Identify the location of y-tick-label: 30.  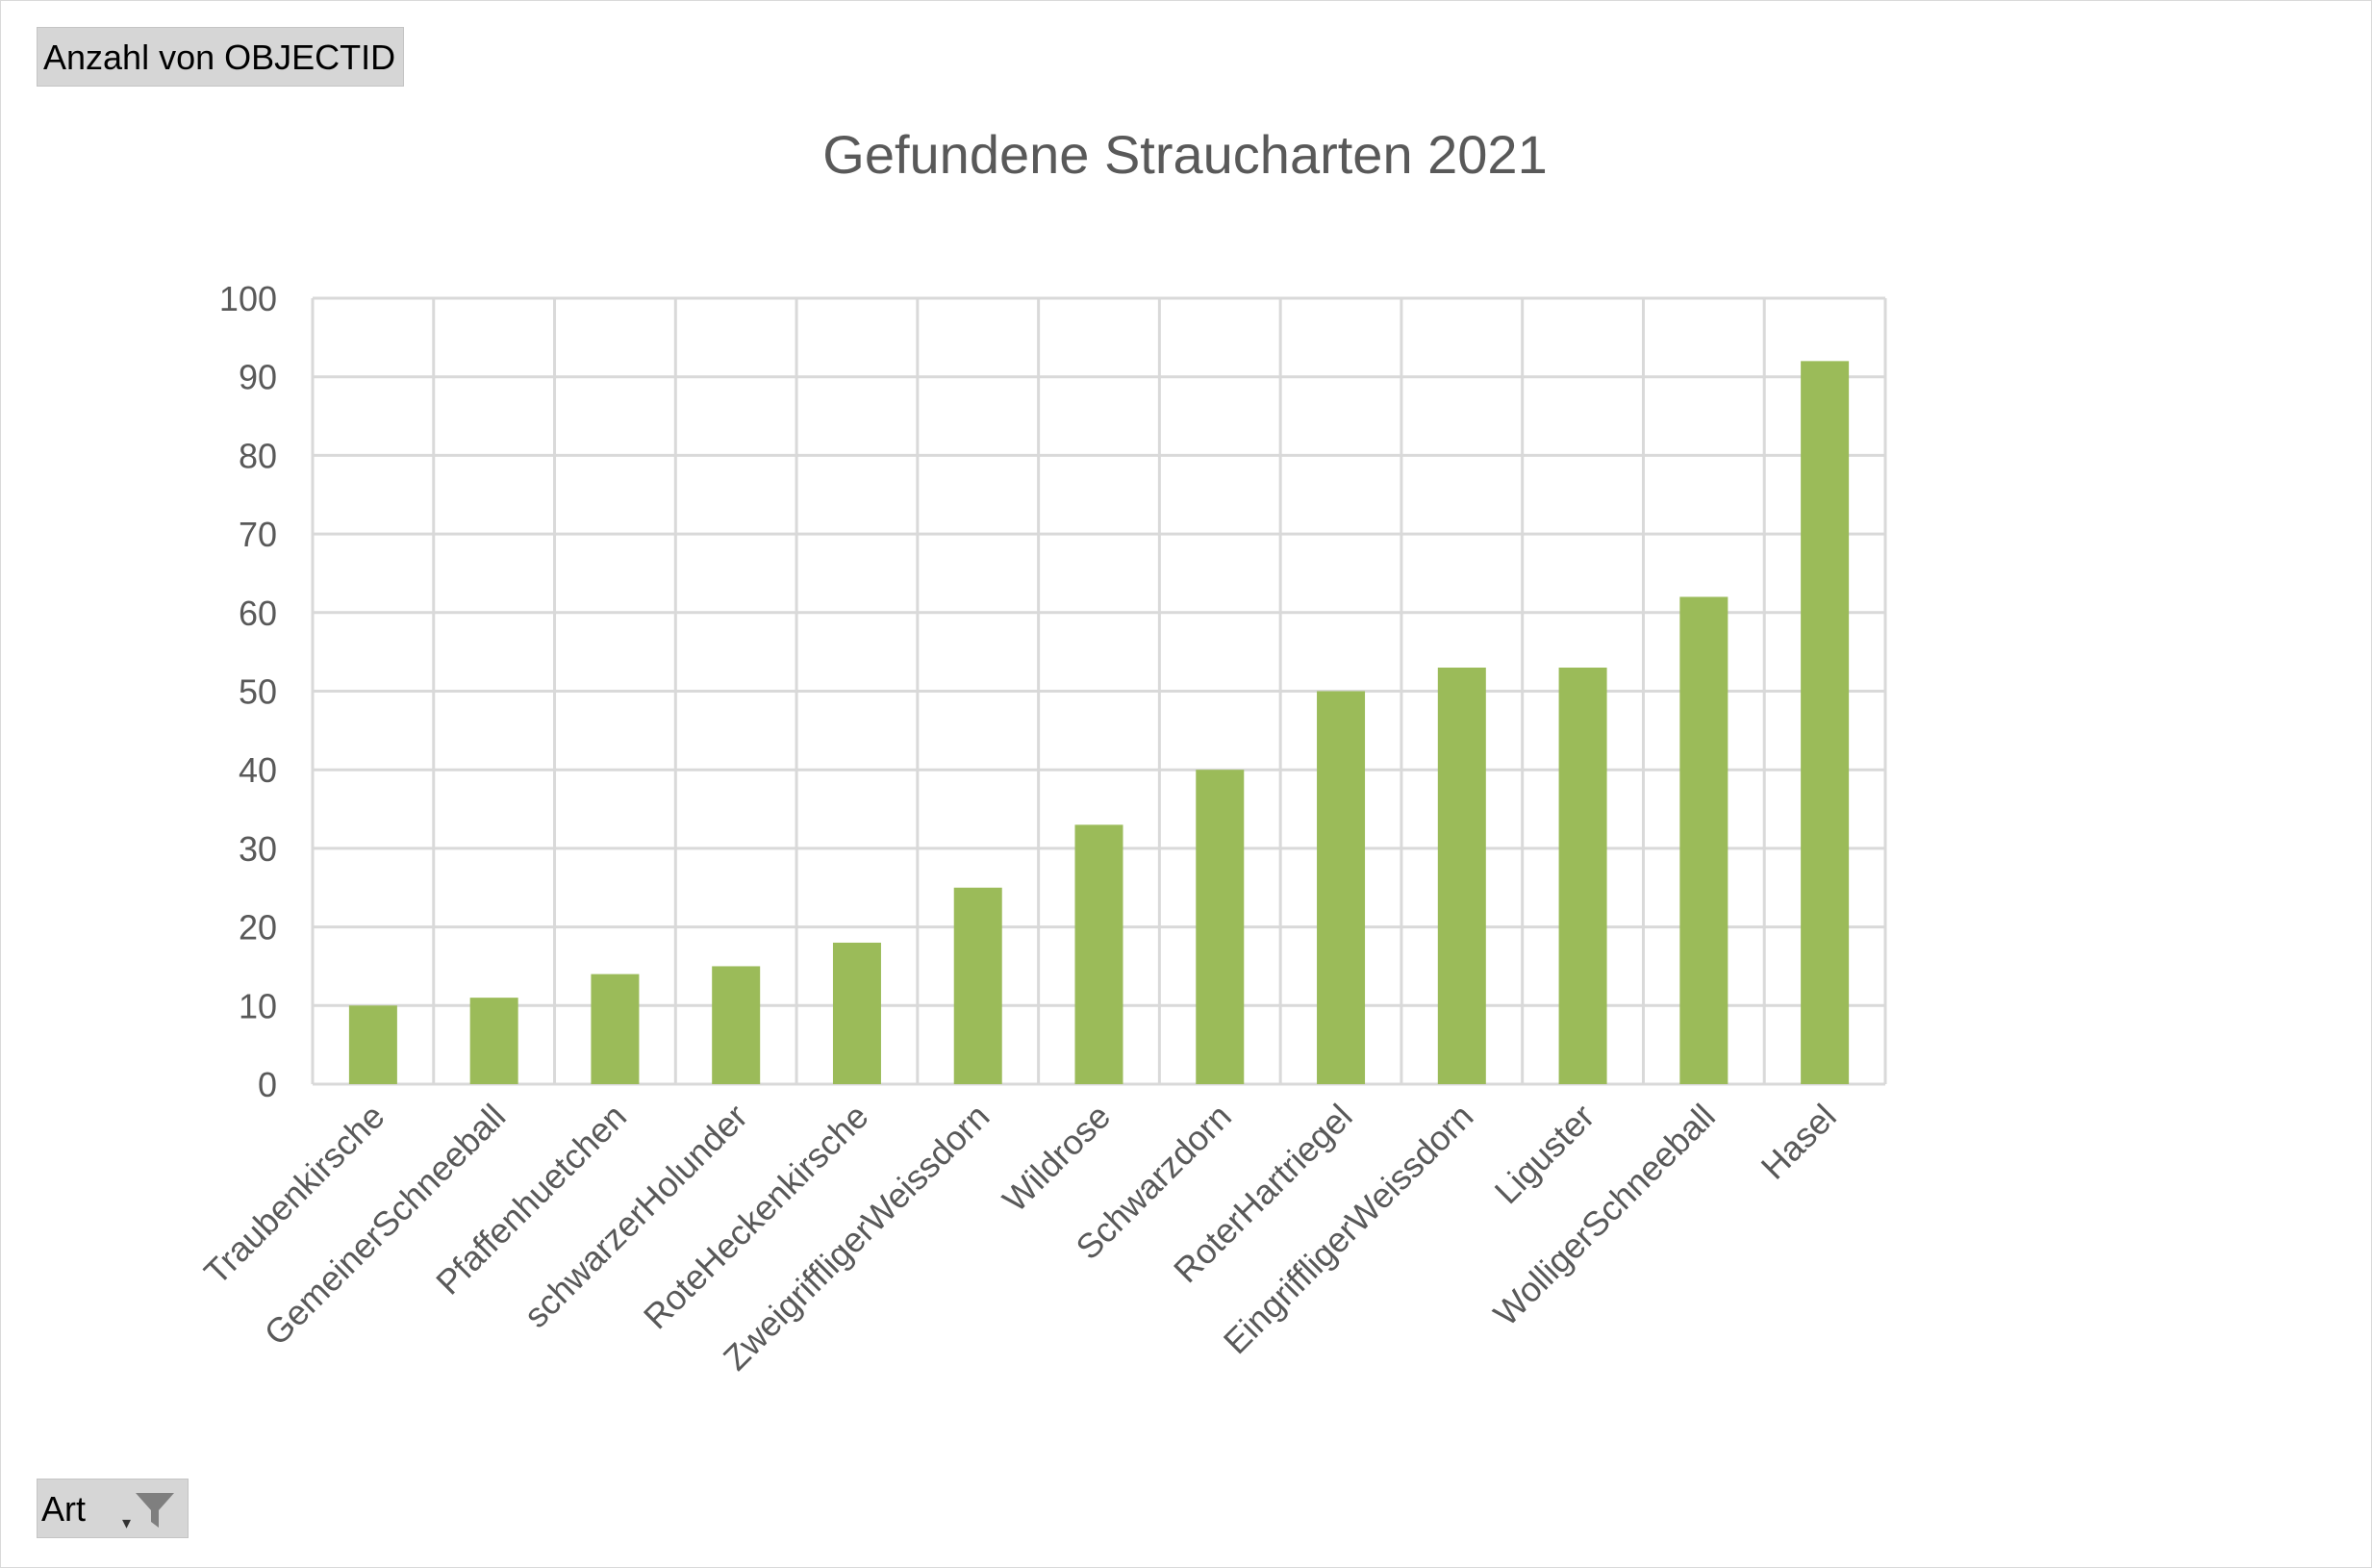
(258, 849).